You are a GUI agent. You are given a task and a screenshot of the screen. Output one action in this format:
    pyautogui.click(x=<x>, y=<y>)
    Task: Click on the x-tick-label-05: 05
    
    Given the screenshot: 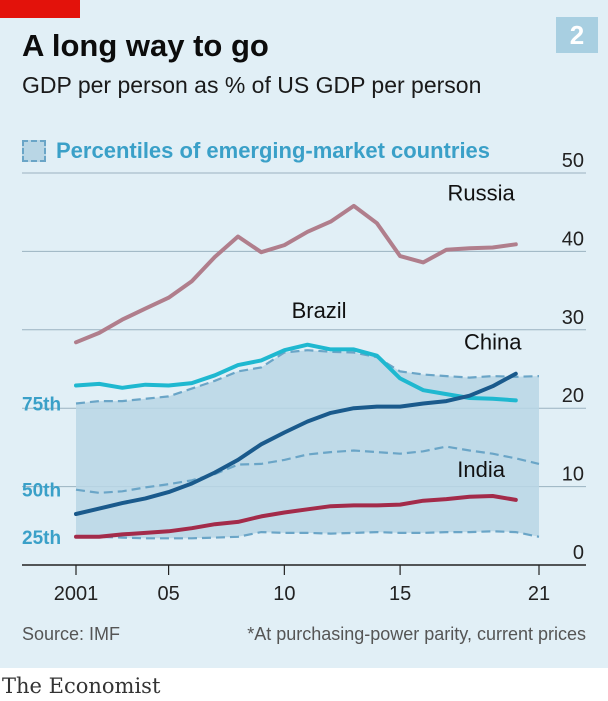 What is the action you would take?
    pyautogui.click(x=168, y=594)
    